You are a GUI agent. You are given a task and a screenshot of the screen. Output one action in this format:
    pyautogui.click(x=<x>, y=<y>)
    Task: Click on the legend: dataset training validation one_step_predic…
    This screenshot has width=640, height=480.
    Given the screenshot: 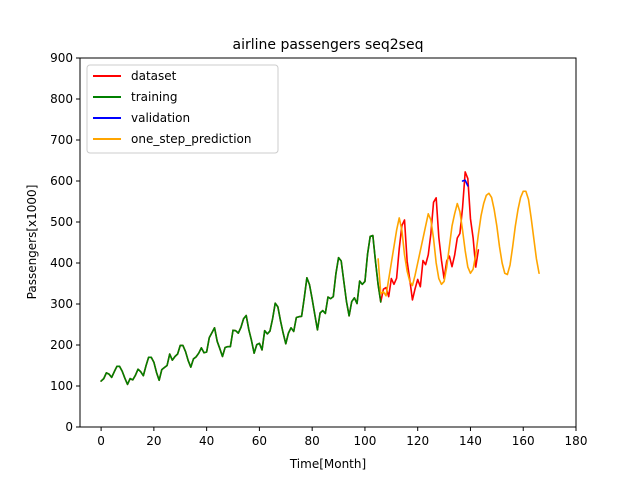 What is the action you would take?
    pyautogui.click(x=182, y=109)
    